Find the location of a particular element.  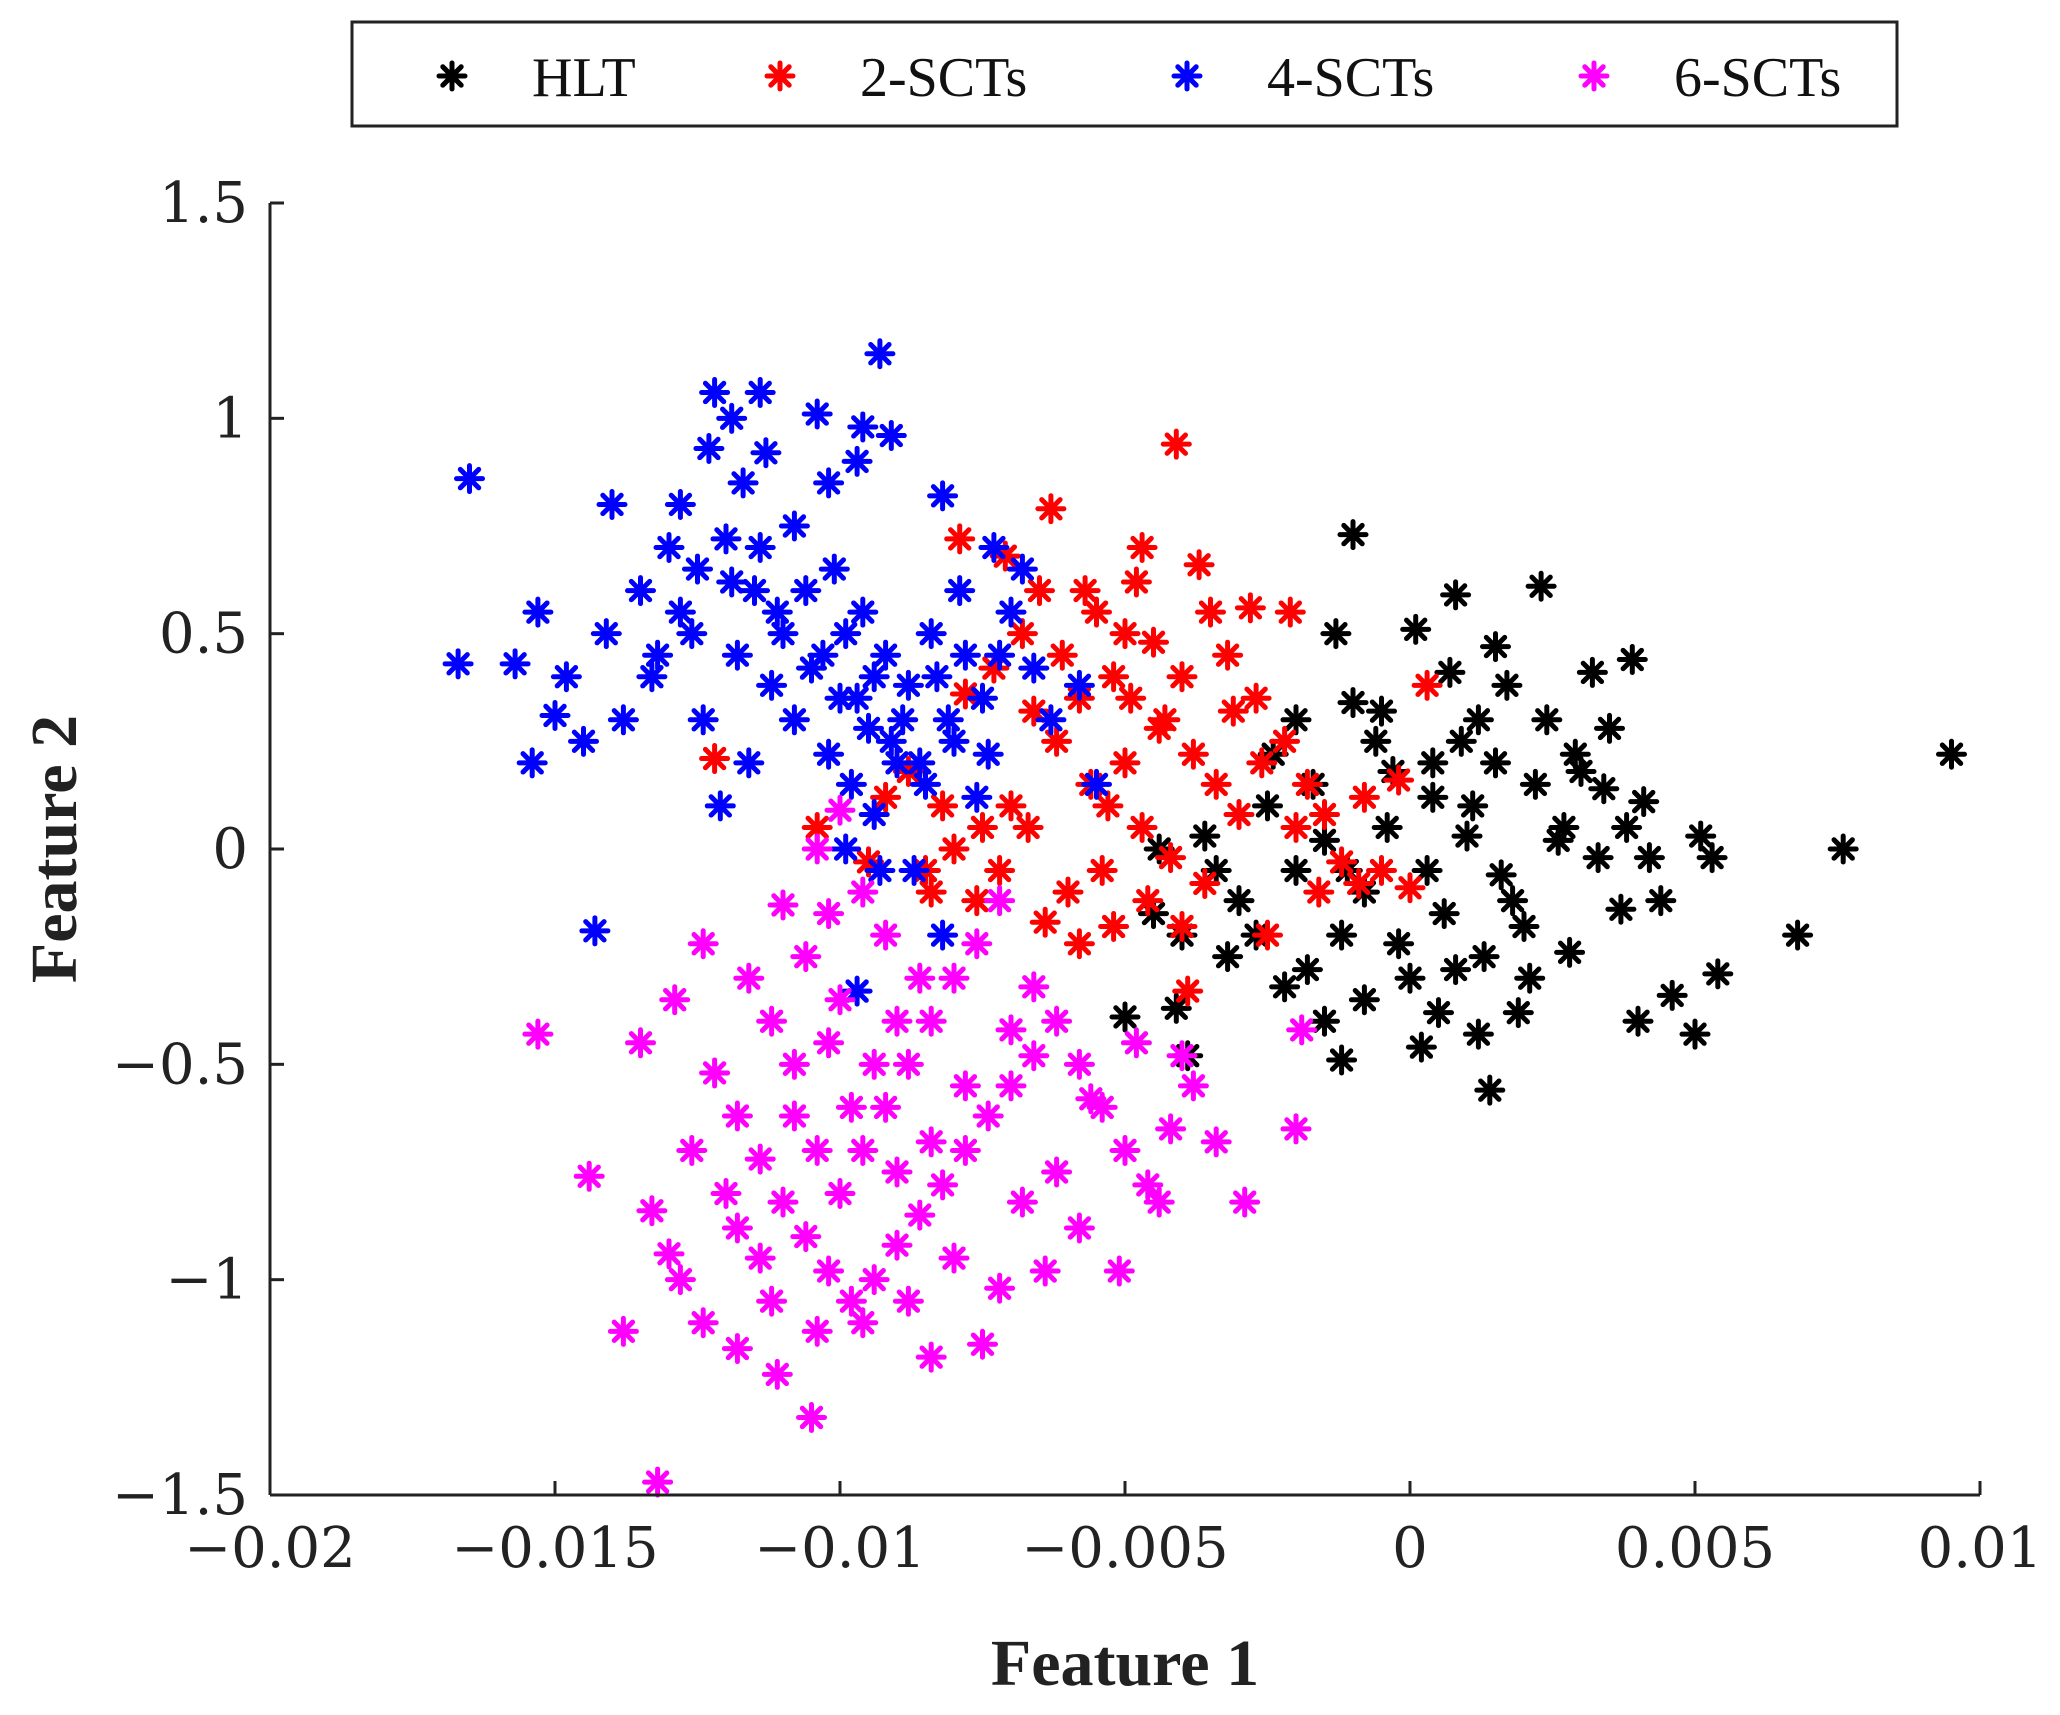

y-tick-label: −0.5 is located at coordinates (180, 1064).